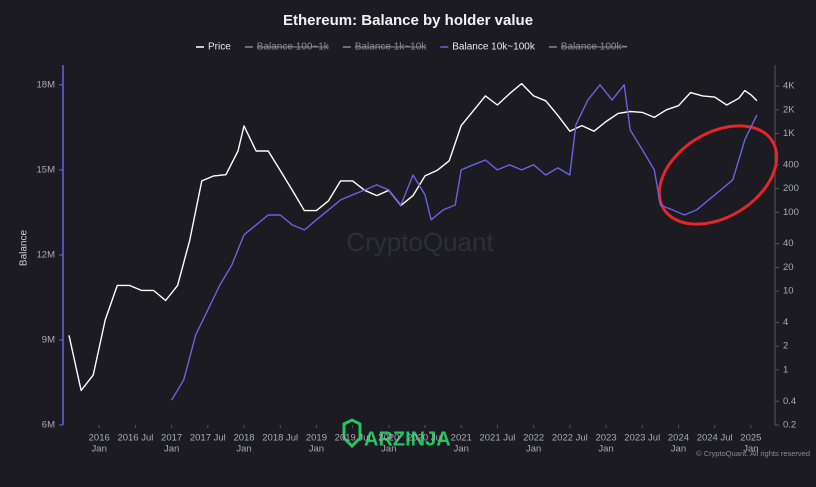 This screenshot has height=487, width=816. I want to click on y2-tick-label: 1K, so click(789, 133).